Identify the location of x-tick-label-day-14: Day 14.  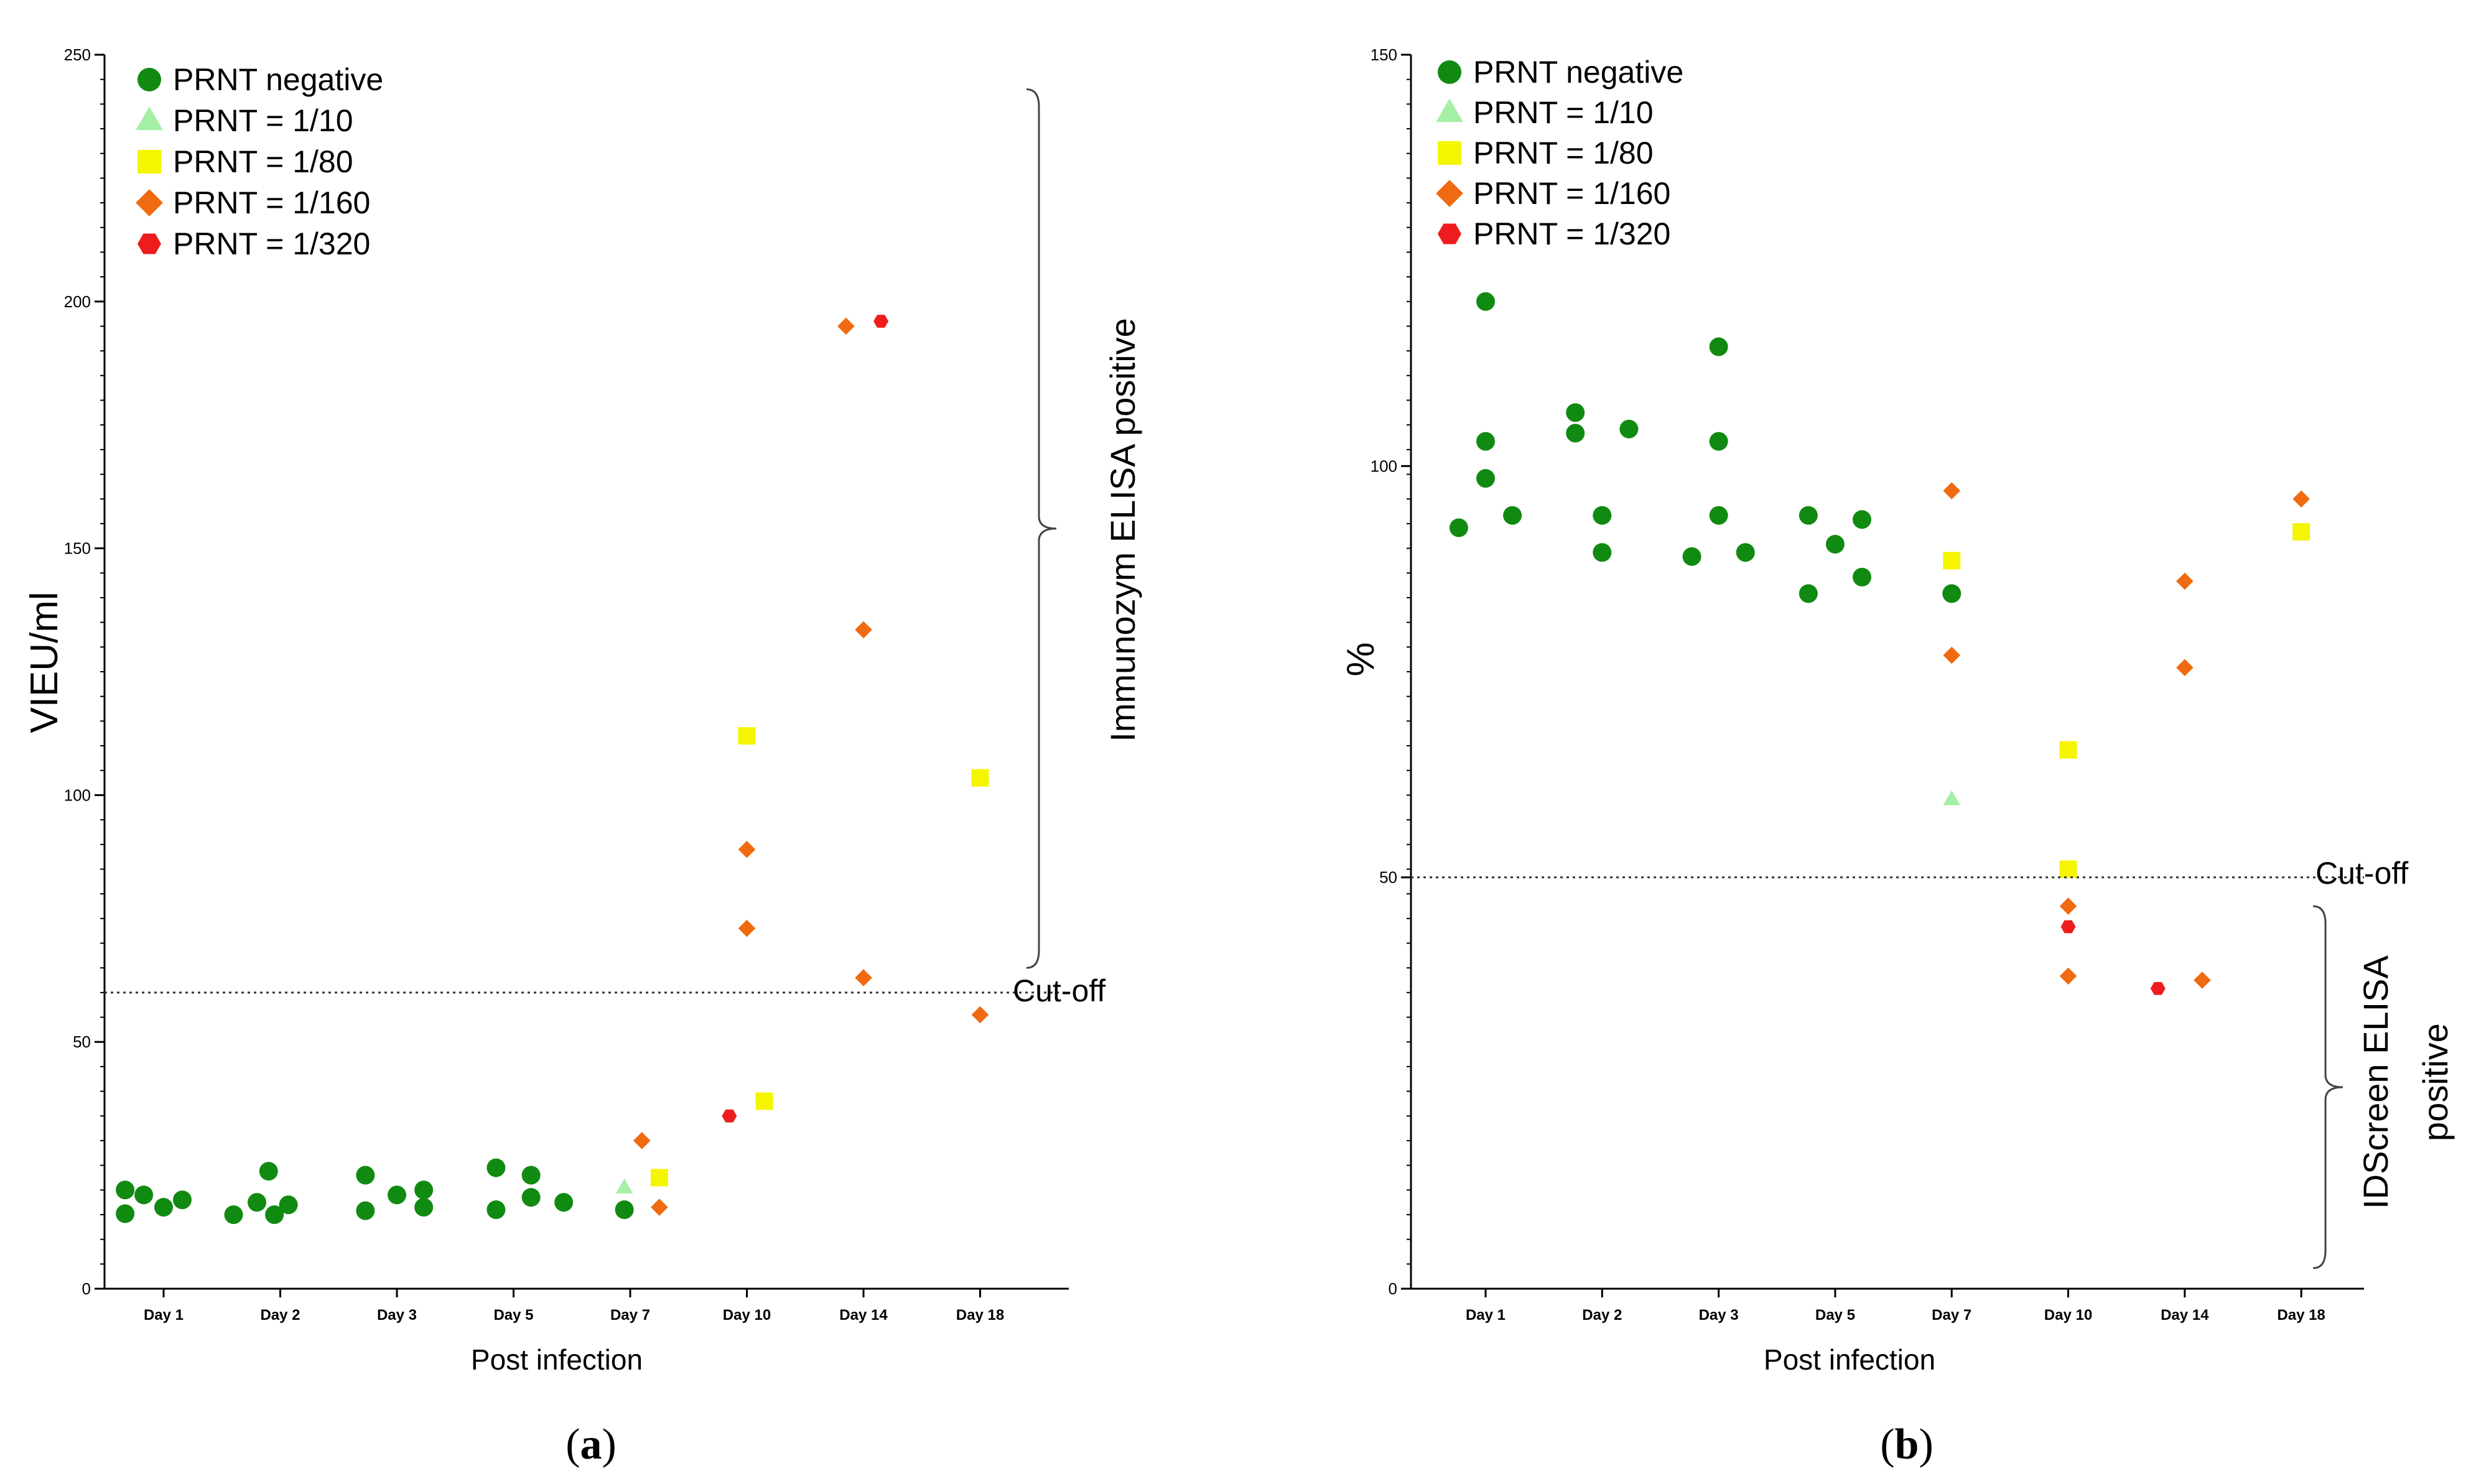
(863, 1316).